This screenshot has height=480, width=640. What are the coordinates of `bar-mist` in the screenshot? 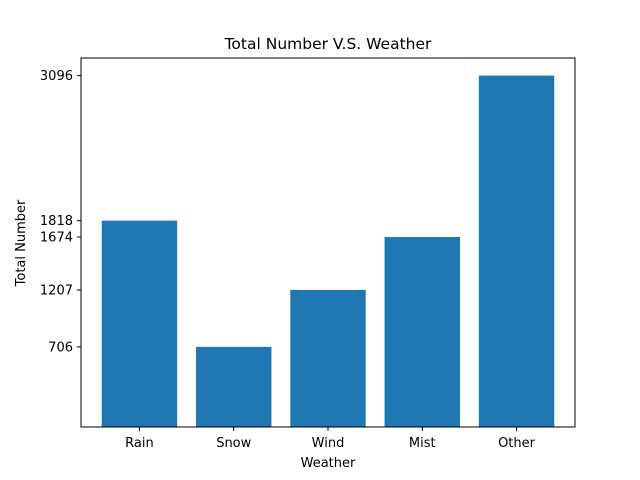 It's located at (422, 332).